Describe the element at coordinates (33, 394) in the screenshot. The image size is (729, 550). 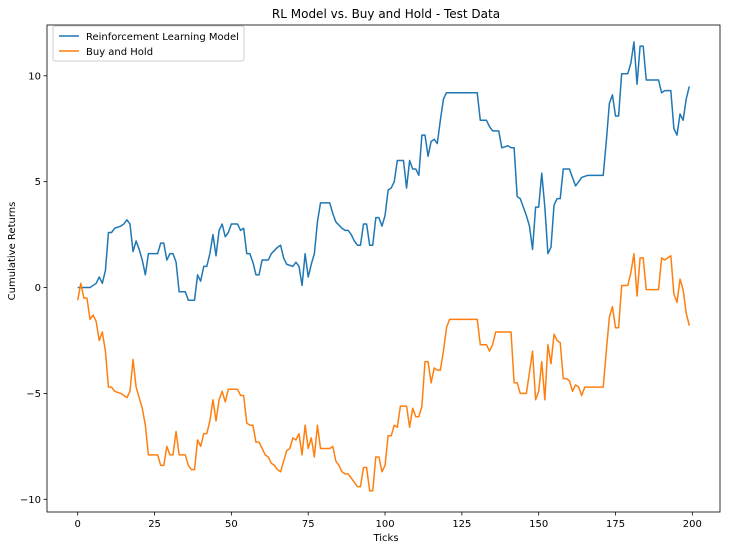
I see `y-tick-label: −5` at that location.